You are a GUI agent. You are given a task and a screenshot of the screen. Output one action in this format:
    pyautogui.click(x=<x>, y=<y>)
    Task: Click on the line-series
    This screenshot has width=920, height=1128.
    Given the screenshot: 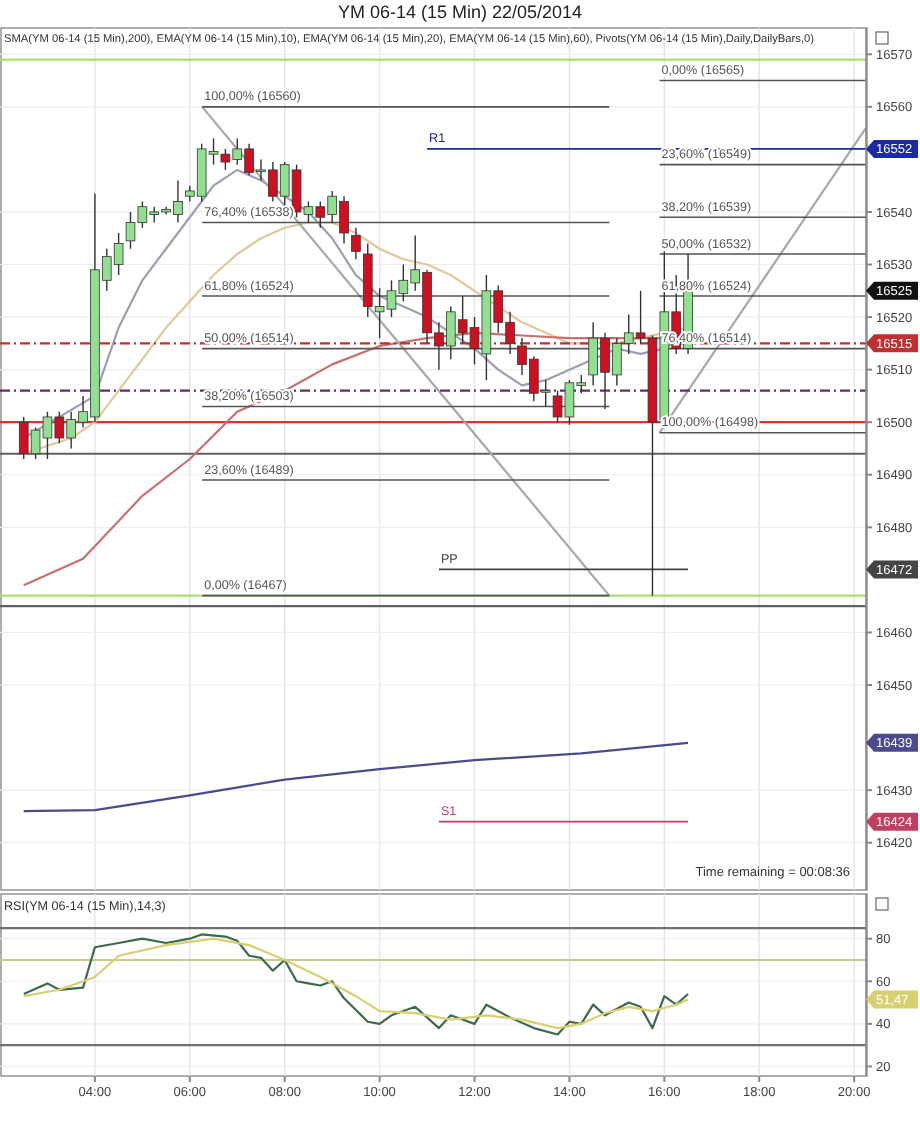 What is the action you would take?
    pyautogui.click(x=356, y=777)
    